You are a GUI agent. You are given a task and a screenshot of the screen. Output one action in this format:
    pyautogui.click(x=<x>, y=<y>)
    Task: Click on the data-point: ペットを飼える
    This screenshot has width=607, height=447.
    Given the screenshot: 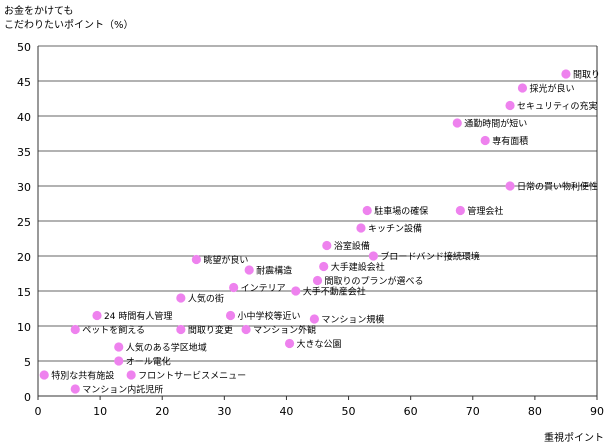 What is the action you would take?
    pyautogui.click(x=107, y=330)
    